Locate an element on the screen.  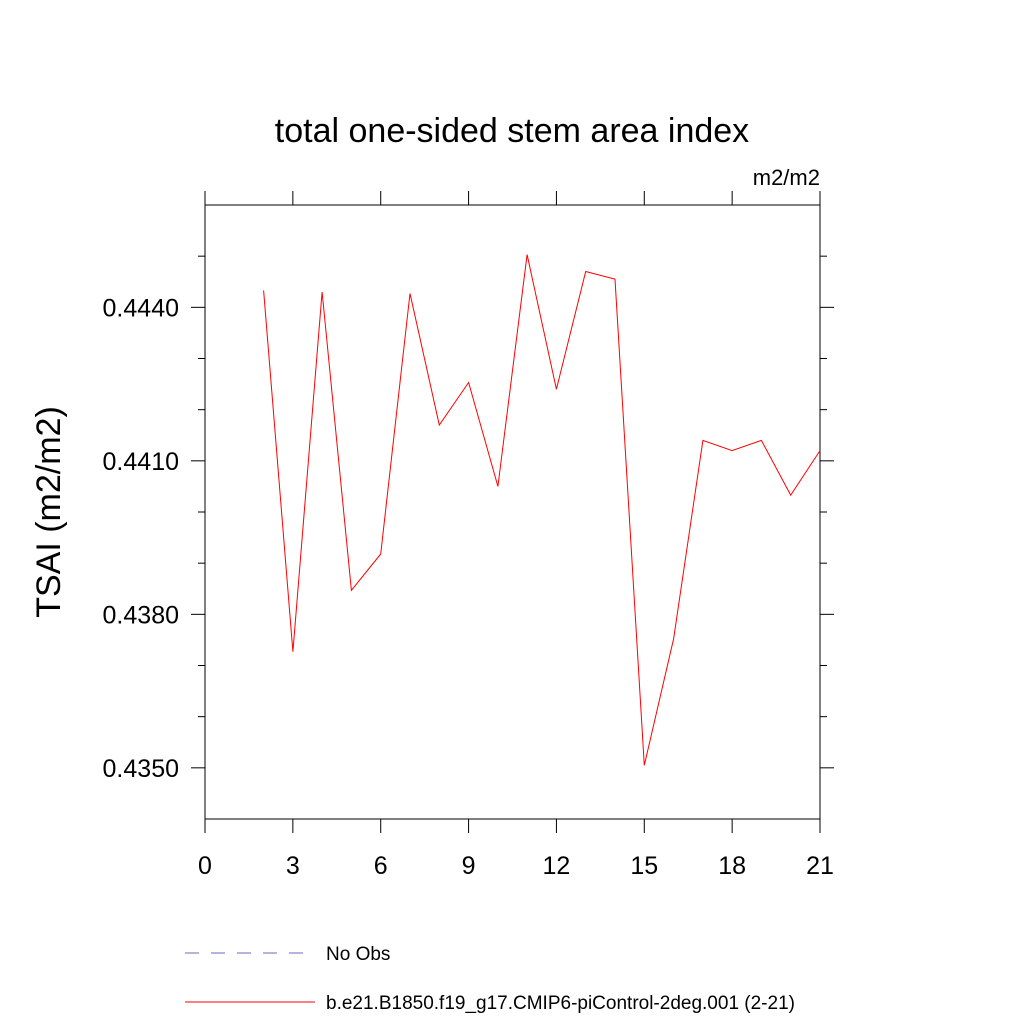
x-tick-label: 0 is located at coordinates (205, 866).